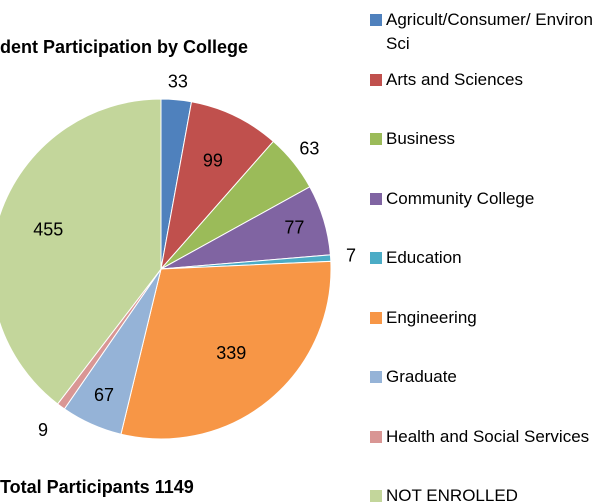 This screenshot has height=502, width=613. I want to click on data-label: 77, so click(294, 227).